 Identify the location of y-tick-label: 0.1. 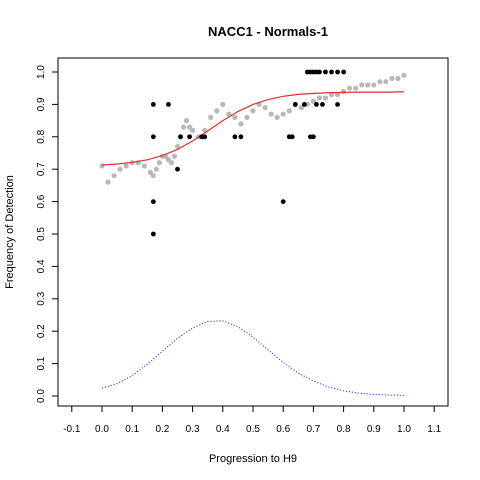
(41, 363).